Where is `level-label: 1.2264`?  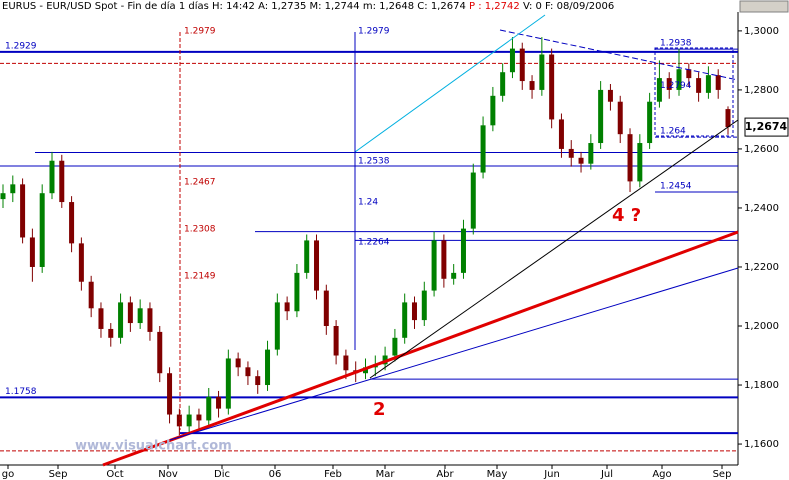
level-label: 1.2264 is located at coordinates (374, 243).